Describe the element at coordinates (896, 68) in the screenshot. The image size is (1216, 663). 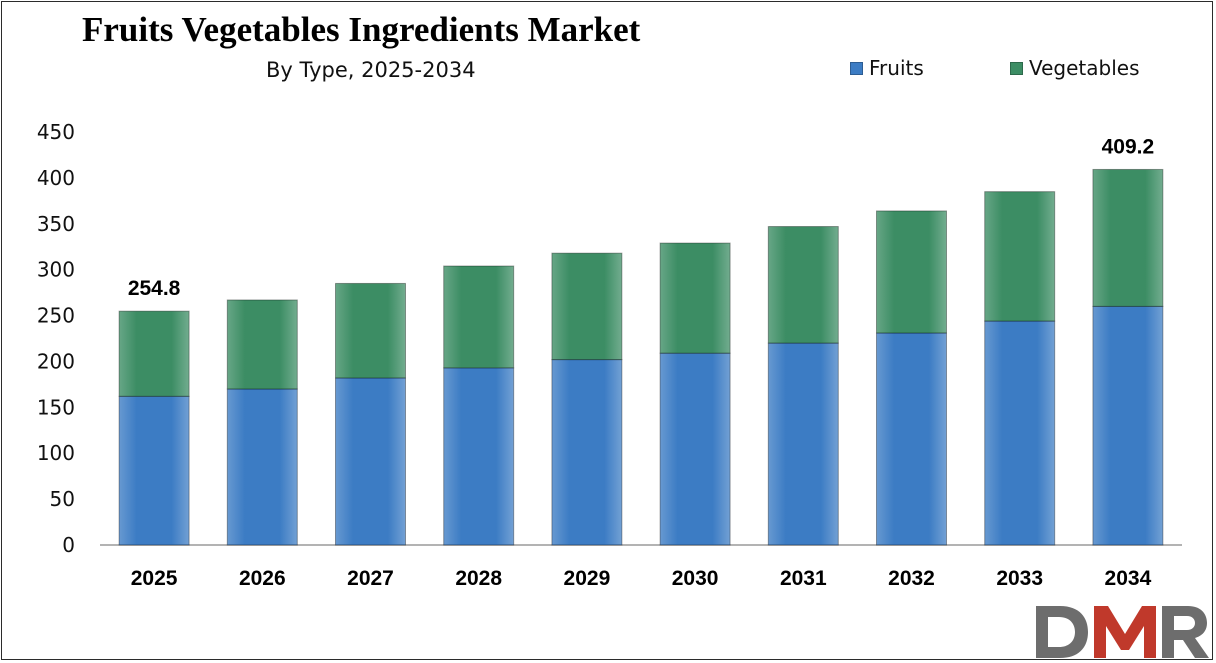
I see `legend-label-fruits: Fruits` at that location.